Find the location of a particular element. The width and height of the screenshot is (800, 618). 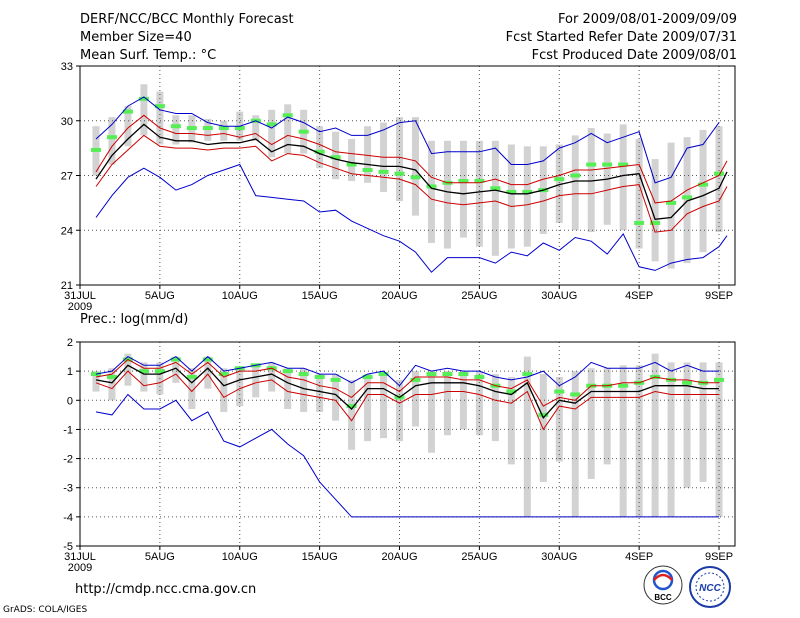

chart-title: DERF/NCC/BCC Monthly Forecast is located at coordinates (187, 19).